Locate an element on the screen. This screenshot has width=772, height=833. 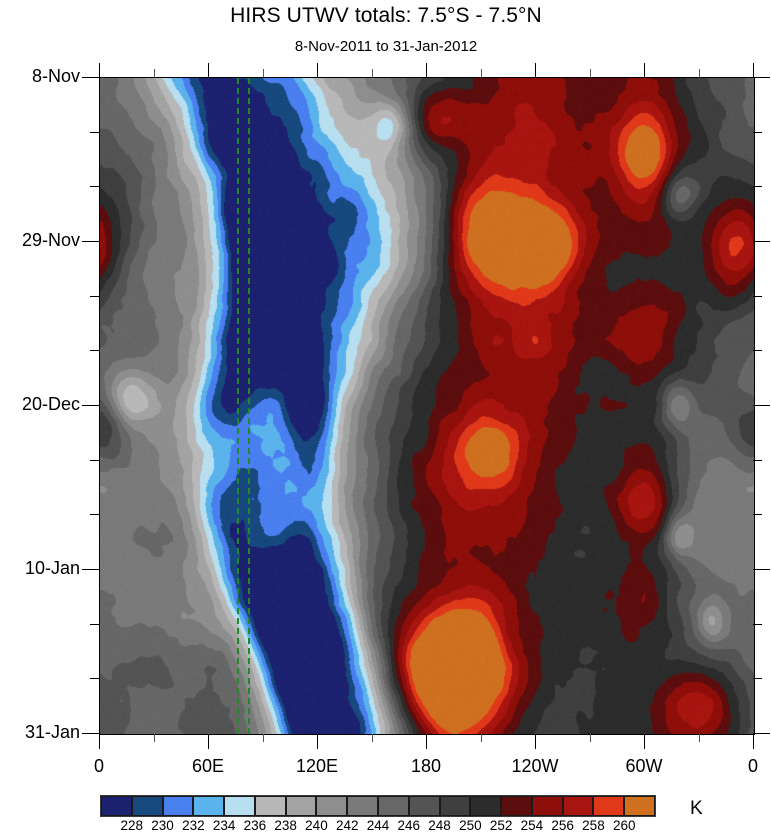
y-axis-label: 31-Jan is located at coordinates (52, 732).